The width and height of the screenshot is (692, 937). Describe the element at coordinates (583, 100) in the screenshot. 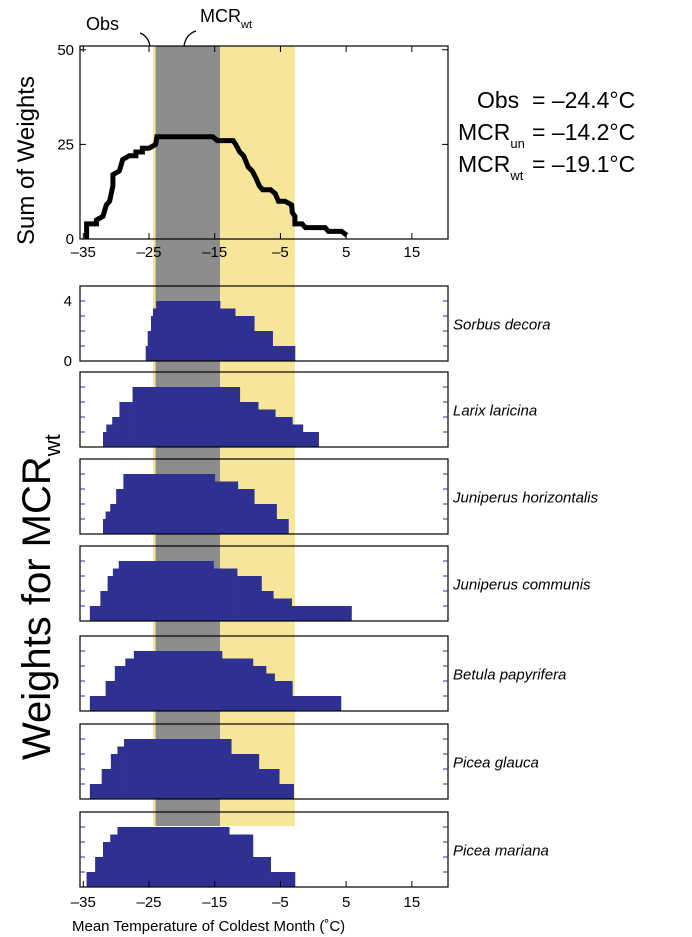

I see `stat-obs-value: = –24.4°C` at that location.